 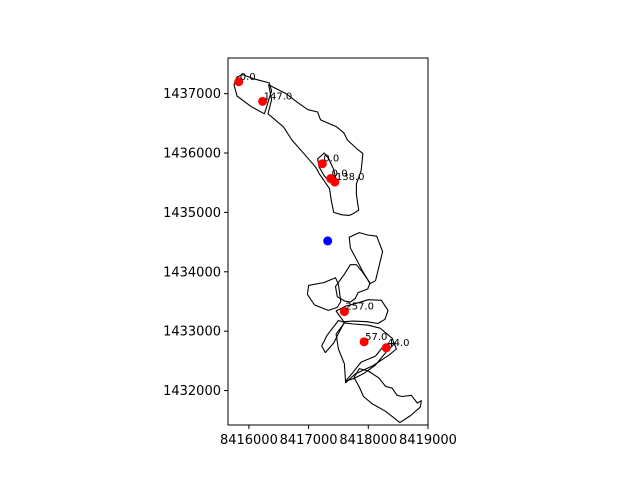 I want to click on point-label: 147.0, so click(x=278, y=96).